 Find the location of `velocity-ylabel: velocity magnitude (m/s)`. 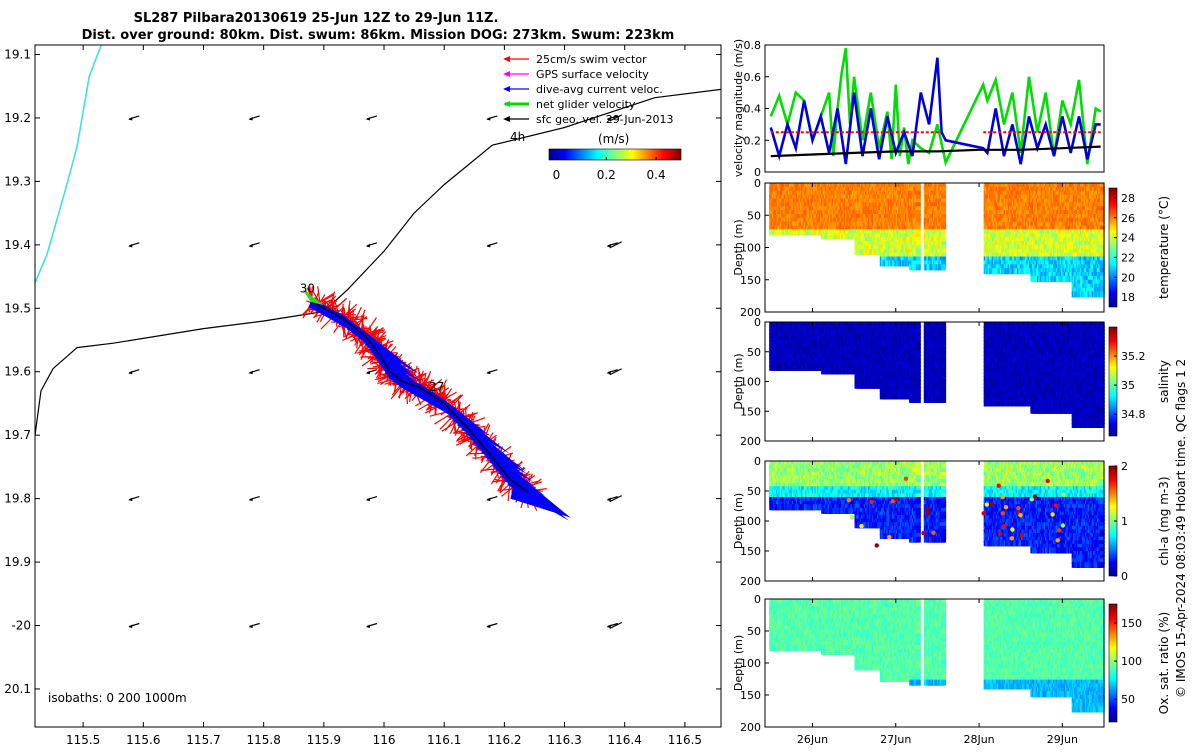

velocity-ylabel: velocity magnitude (m/s) is located at coordinates (738, 108).